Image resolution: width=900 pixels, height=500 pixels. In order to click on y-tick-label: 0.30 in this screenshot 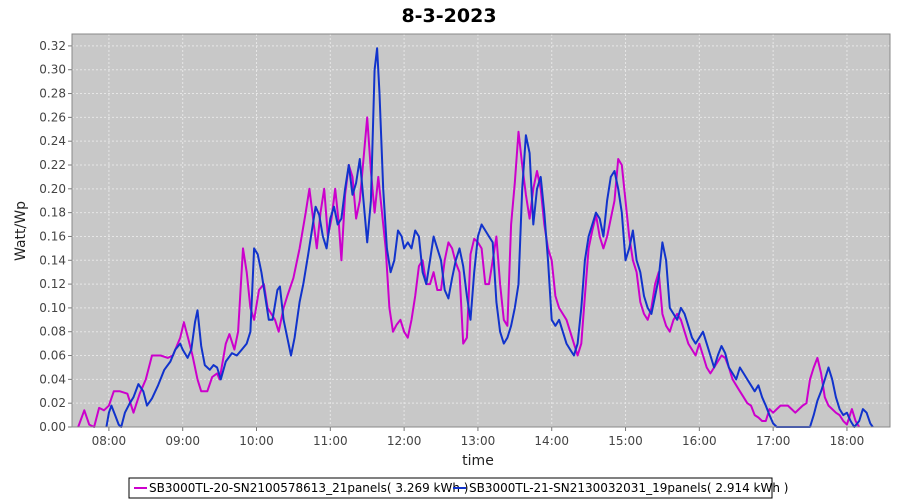, I will do `click(52, 70)`.